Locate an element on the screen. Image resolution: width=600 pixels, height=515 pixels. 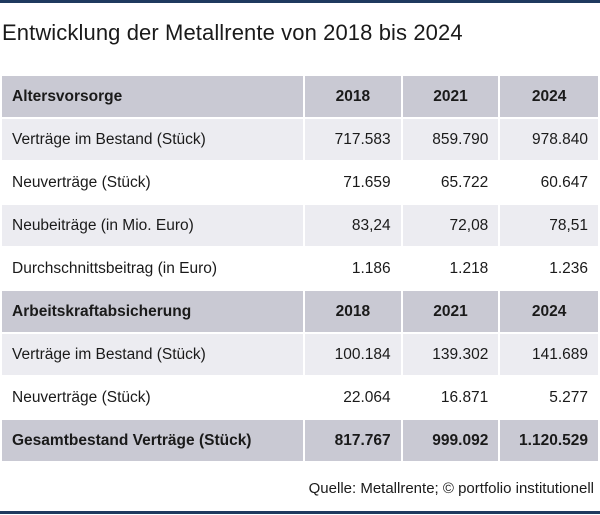
row-value: 978.840 is located at coordinates (549, 139).